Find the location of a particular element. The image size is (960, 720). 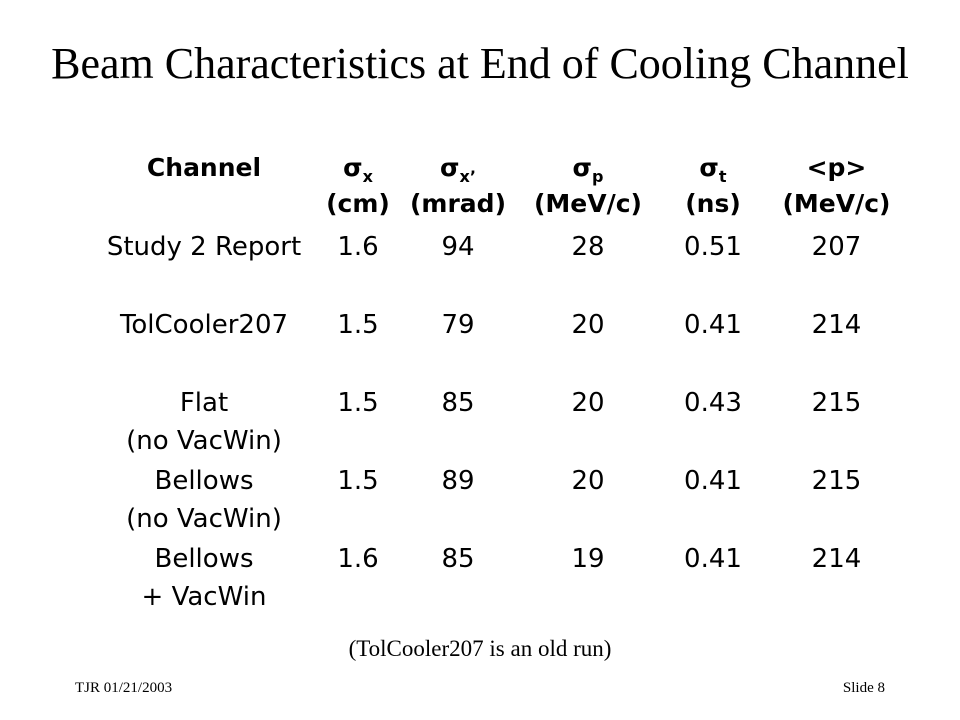

table-row: TolCooler207 1.5 79 20 0.41 214 is located at coordinates (502, 345).